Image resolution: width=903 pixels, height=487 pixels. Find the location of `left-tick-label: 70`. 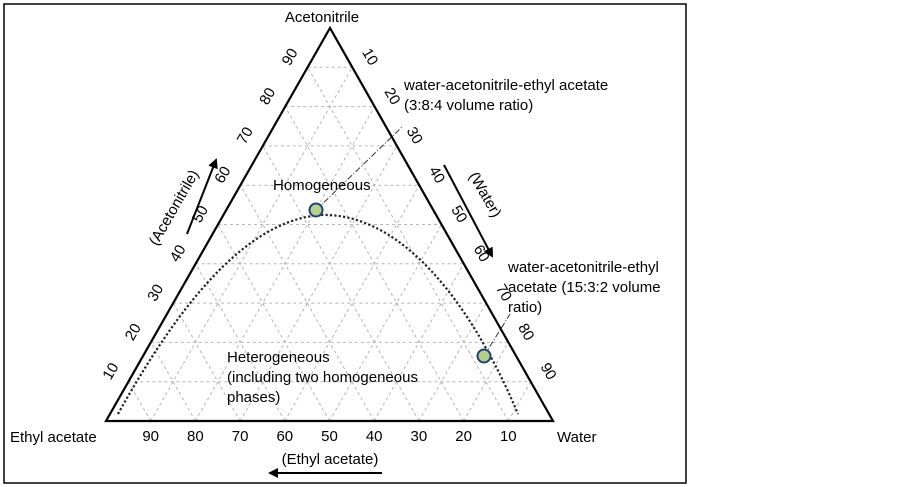

left-tick-label: 70 is located at coordinates (245, 135).